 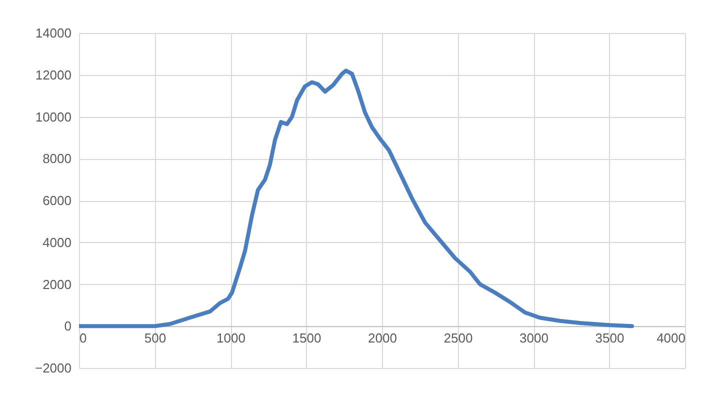 I want to click on y-tick-label: 4000, so click(x=57, y=242).